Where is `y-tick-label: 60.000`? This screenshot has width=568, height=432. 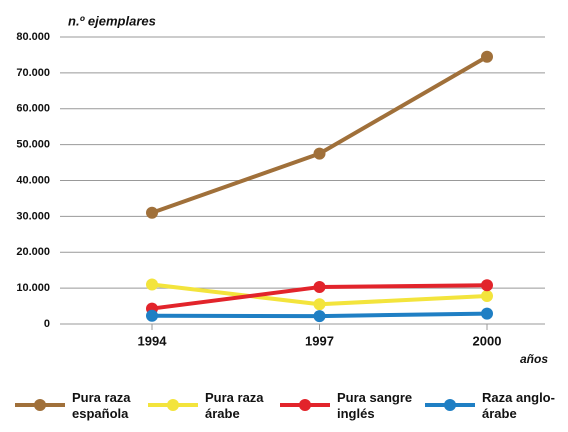 y-tick-label: 60.000 is located at coordinates (33, 109).